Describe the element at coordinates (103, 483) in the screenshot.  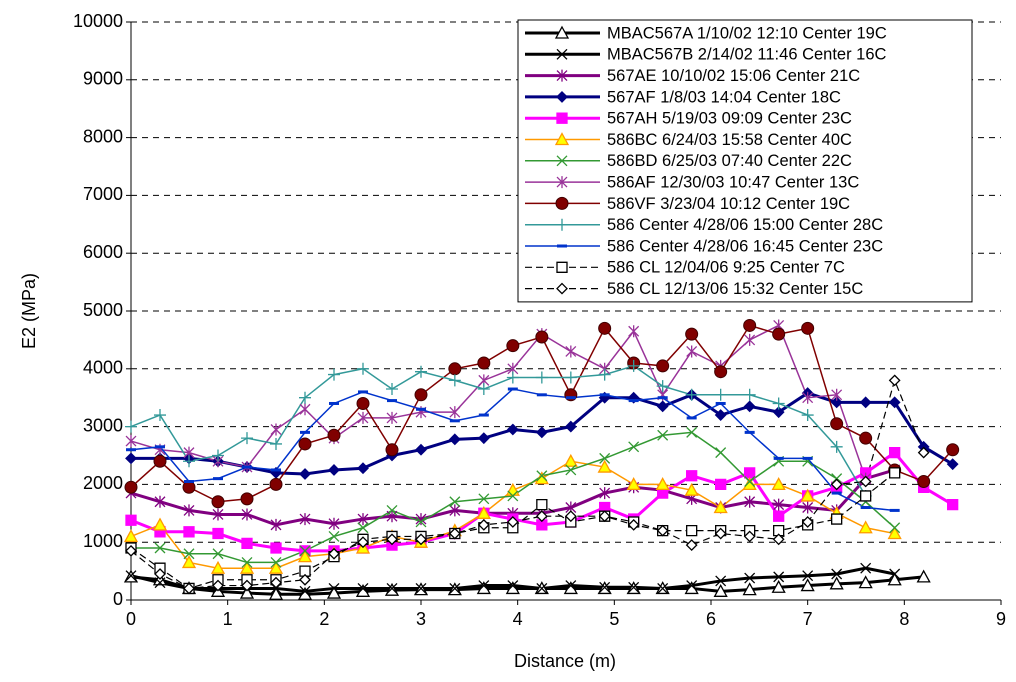
I see `y-tick-label: 2000` at that location.